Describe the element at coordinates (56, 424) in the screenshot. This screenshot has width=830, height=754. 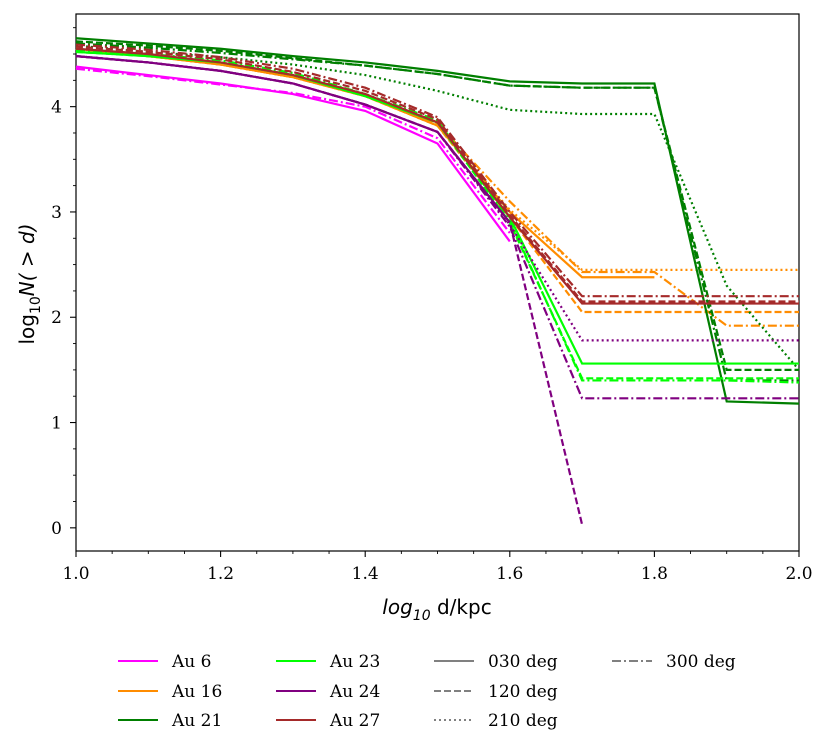
I see `y-tick-label: 1` at that location.